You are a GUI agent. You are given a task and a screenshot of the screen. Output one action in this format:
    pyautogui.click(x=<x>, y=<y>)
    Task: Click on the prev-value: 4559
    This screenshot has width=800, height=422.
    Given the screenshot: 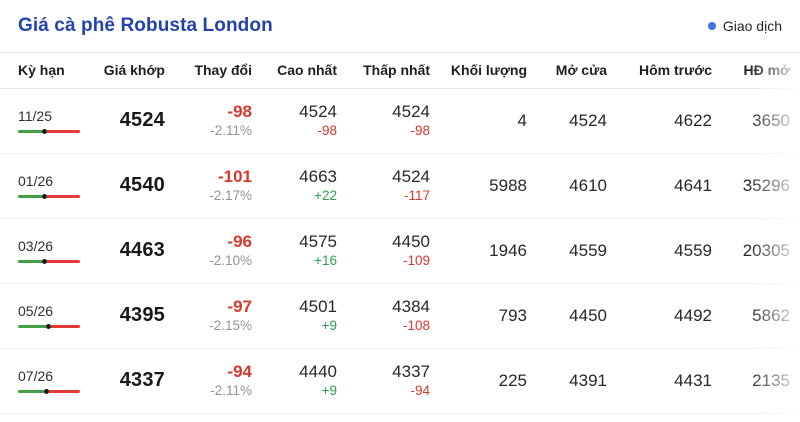 What is the action you would take?
    pyautogui.click(x=693, y=250)
    